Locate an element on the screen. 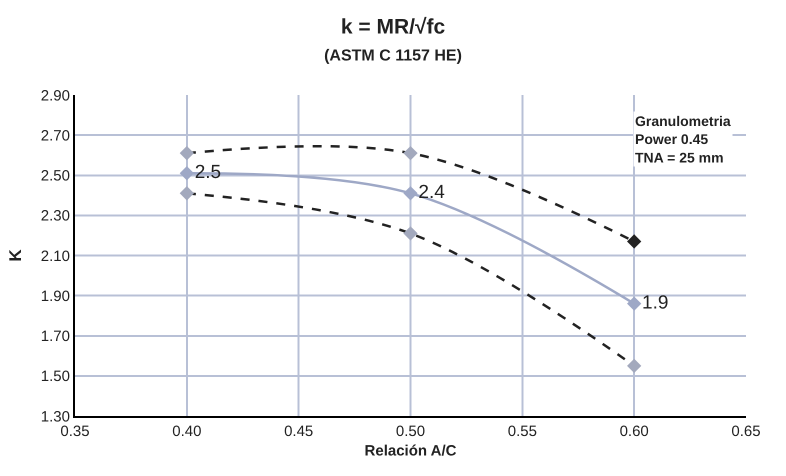 The width and height of the screenshot is (786, 476). x-tick-label: 0.65 is located at coordinates (746, 431).